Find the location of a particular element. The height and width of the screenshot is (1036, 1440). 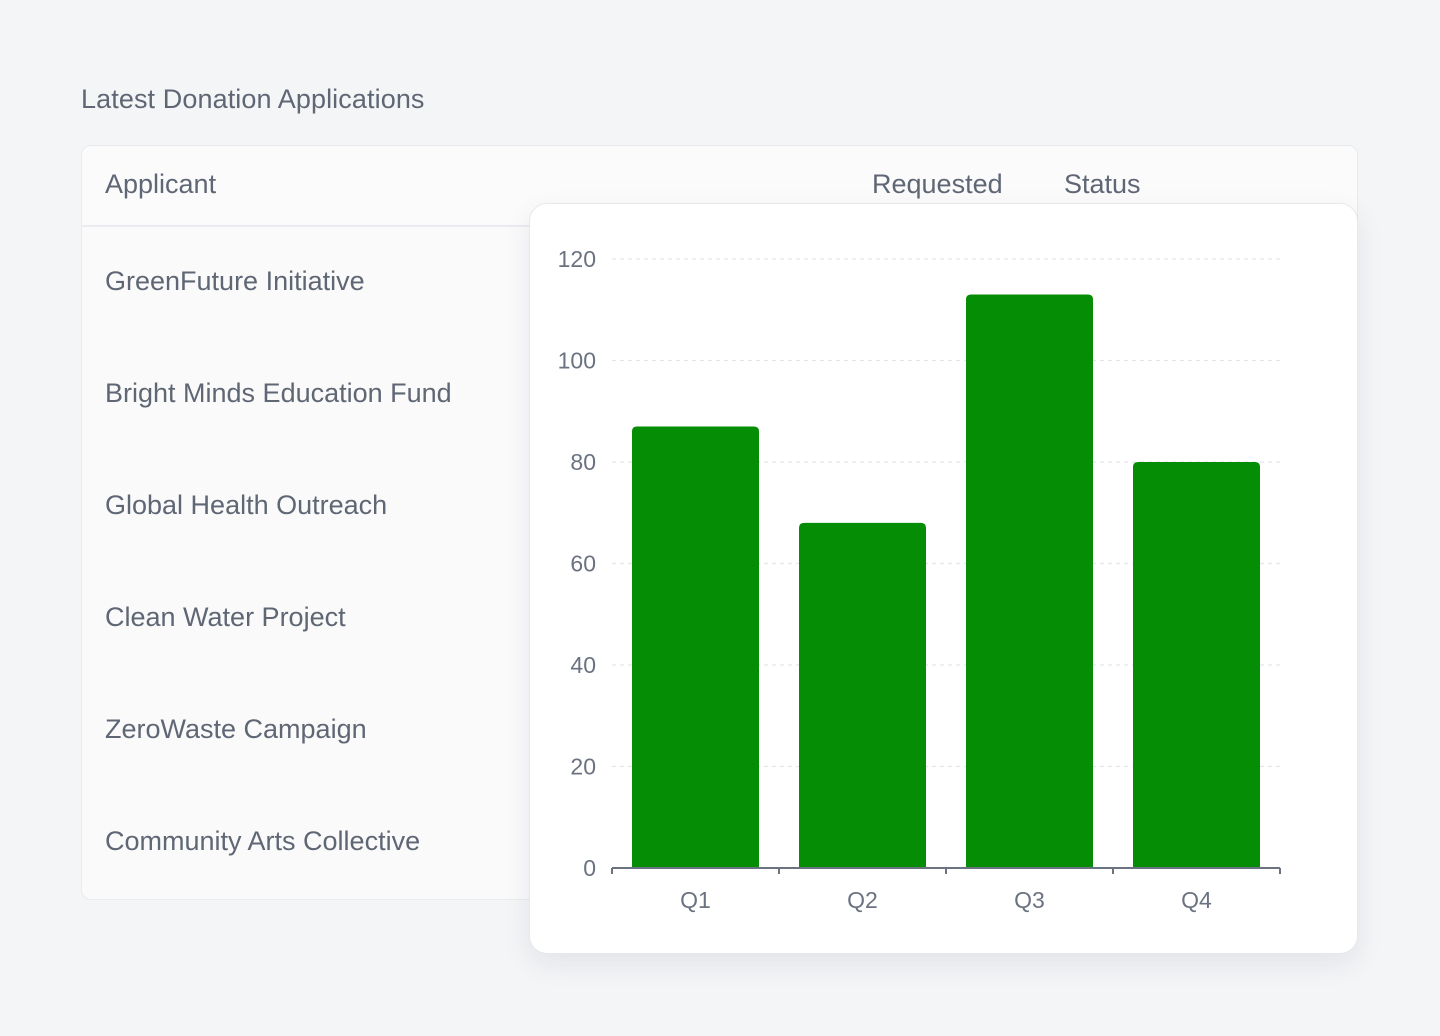

y-axis-ticks: 0 20 40 60 80 100 120 is located at coordinates (577, 563).